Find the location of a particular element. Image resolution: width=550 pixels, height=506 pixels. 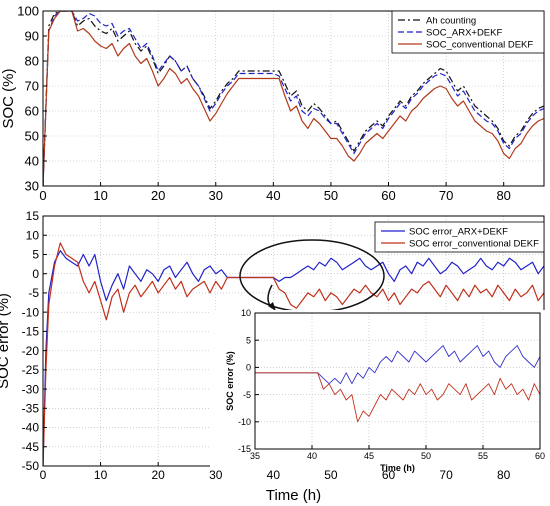

y-tick-label: 30 is located at coordinates (32, 186).